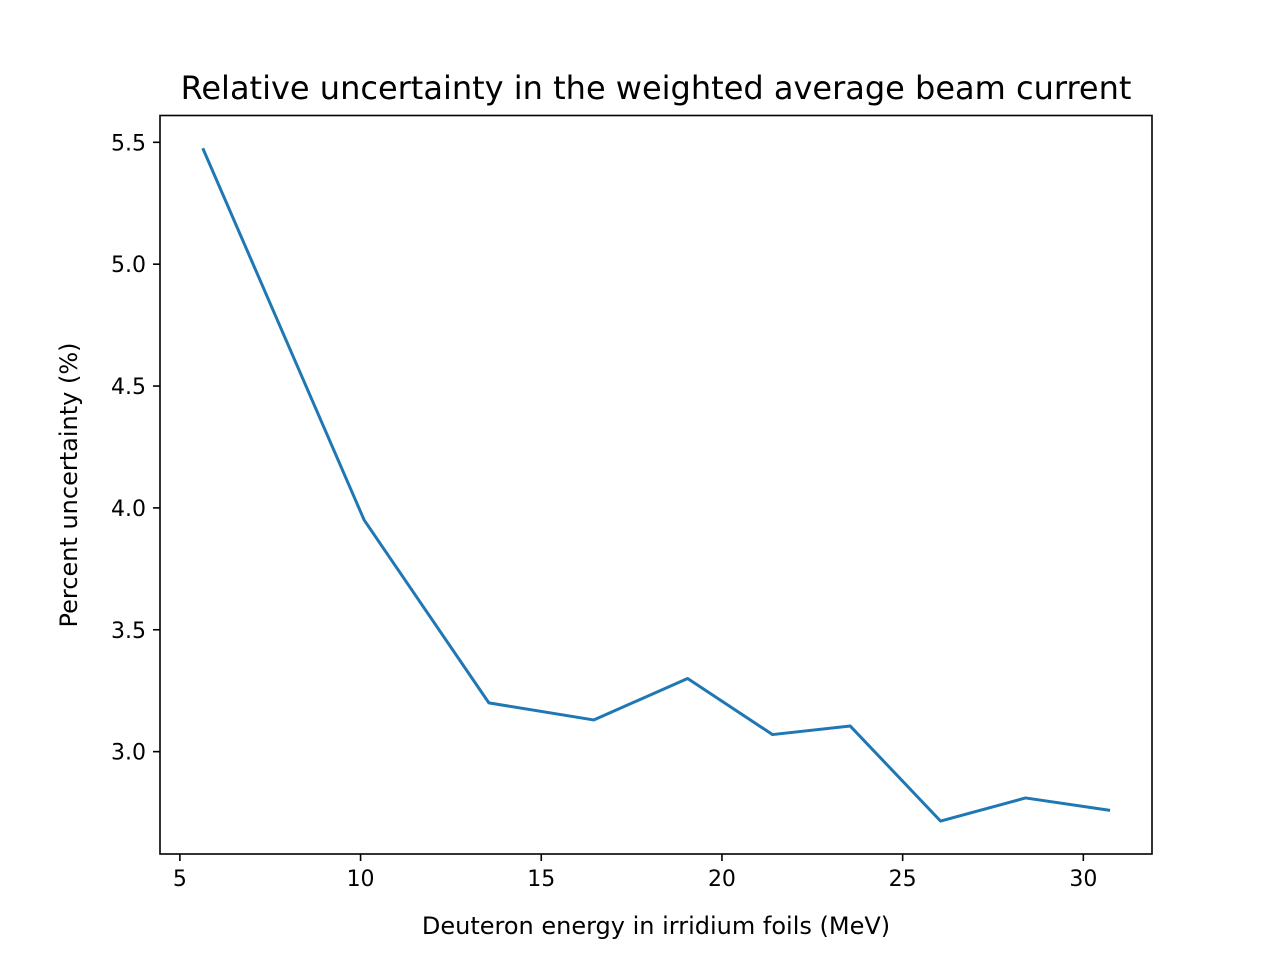  Describe the element at coordinates (135, 448) in the screenshot. I see `y-axis: 3.0 3.5 4.0 4.5 5.0 5.5` at that location.